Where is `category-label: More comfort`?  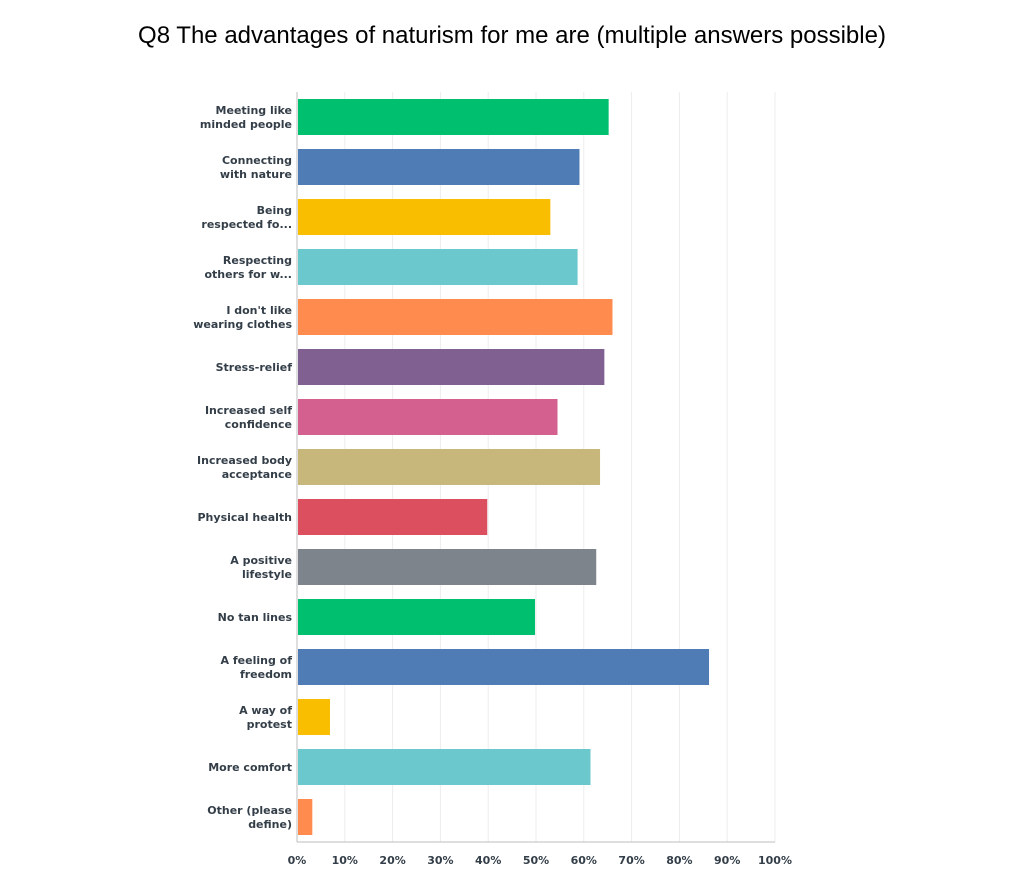
category-label: More comfort is located at coordinates (250, 767).